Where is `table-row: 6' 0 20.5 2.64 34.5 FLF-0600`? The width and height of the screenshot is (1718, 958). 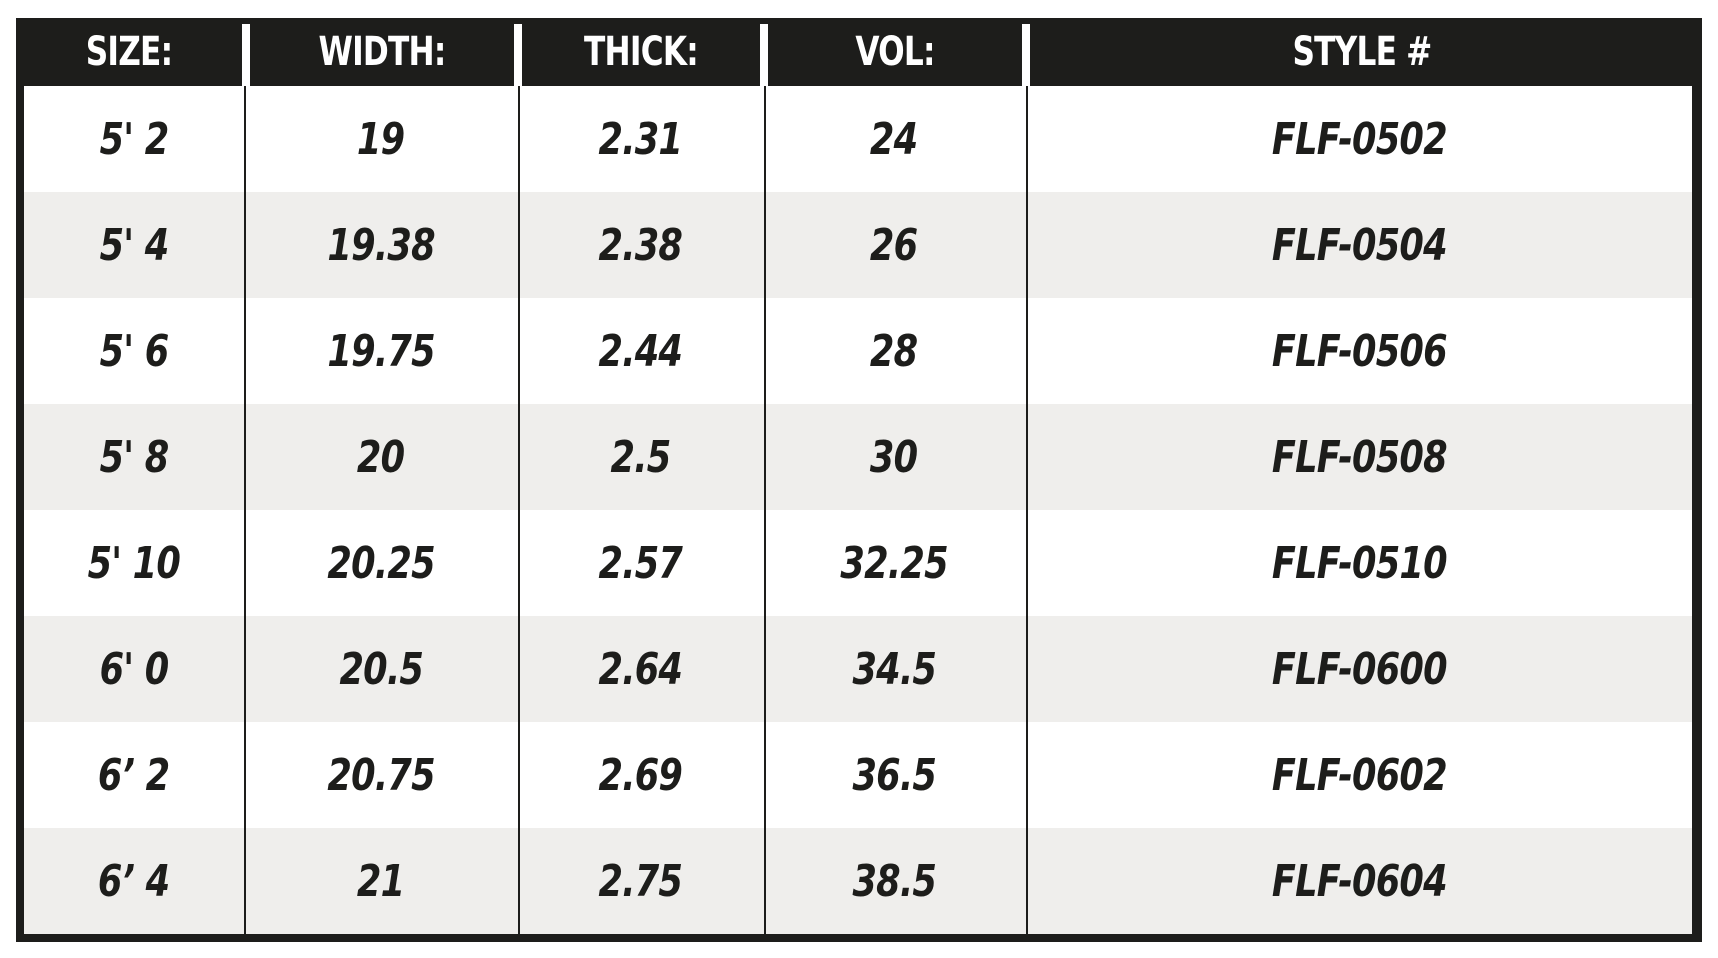 table-row: 6' 0 20.5 2.64 34.5 FLF-0600 is located at coordinates (858, 669).